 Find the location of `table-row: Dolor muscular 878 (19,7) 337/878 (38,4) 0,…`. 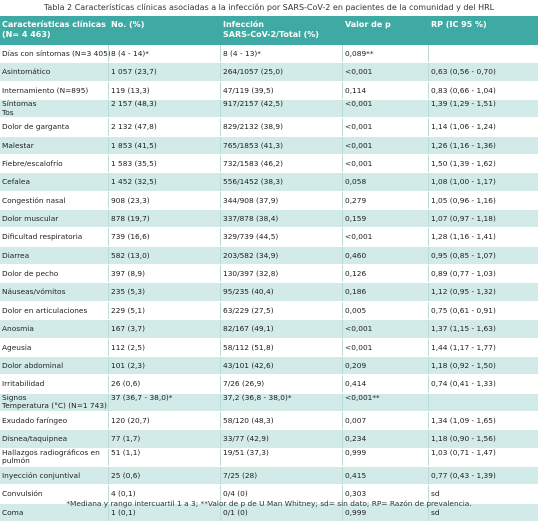

table-row: Dolor muscular 878 (19,7) 337/878 (38,4) 0,… is located at coordinates (269, 219).